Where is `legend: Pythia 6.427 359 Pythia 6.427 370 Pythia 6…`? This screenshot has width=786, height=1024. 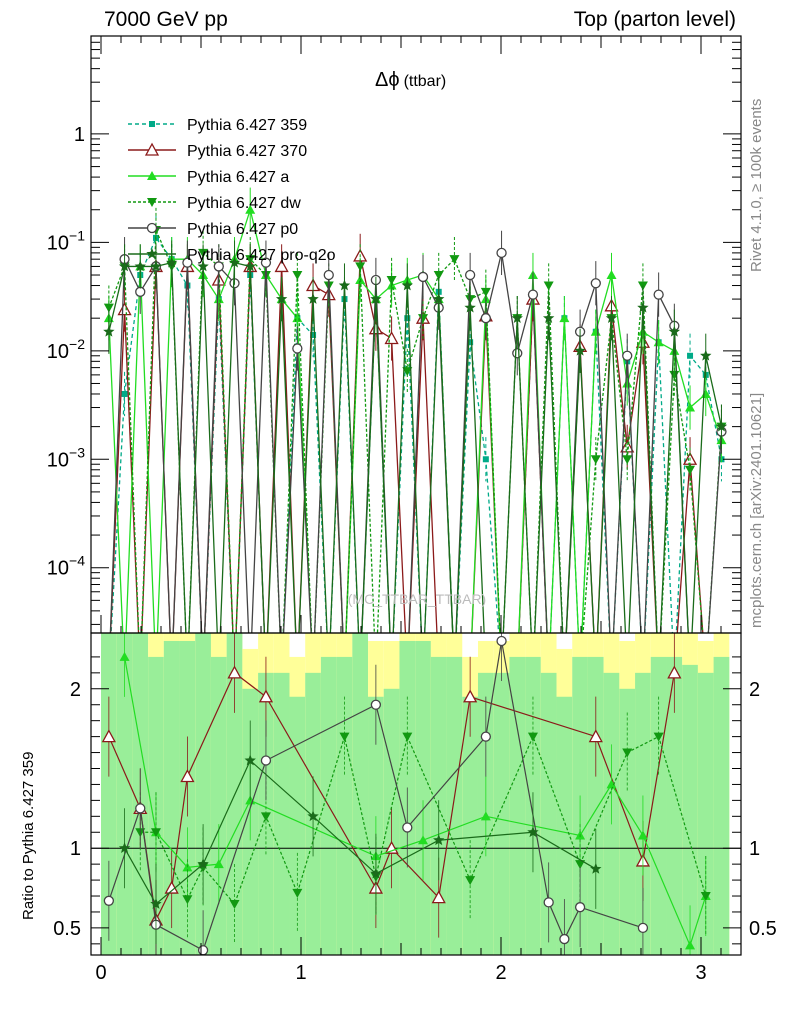
legend: Pythia 6.427 359 Pythia 6.427 370 Pythia 6… is located at coordinates (232, 190).